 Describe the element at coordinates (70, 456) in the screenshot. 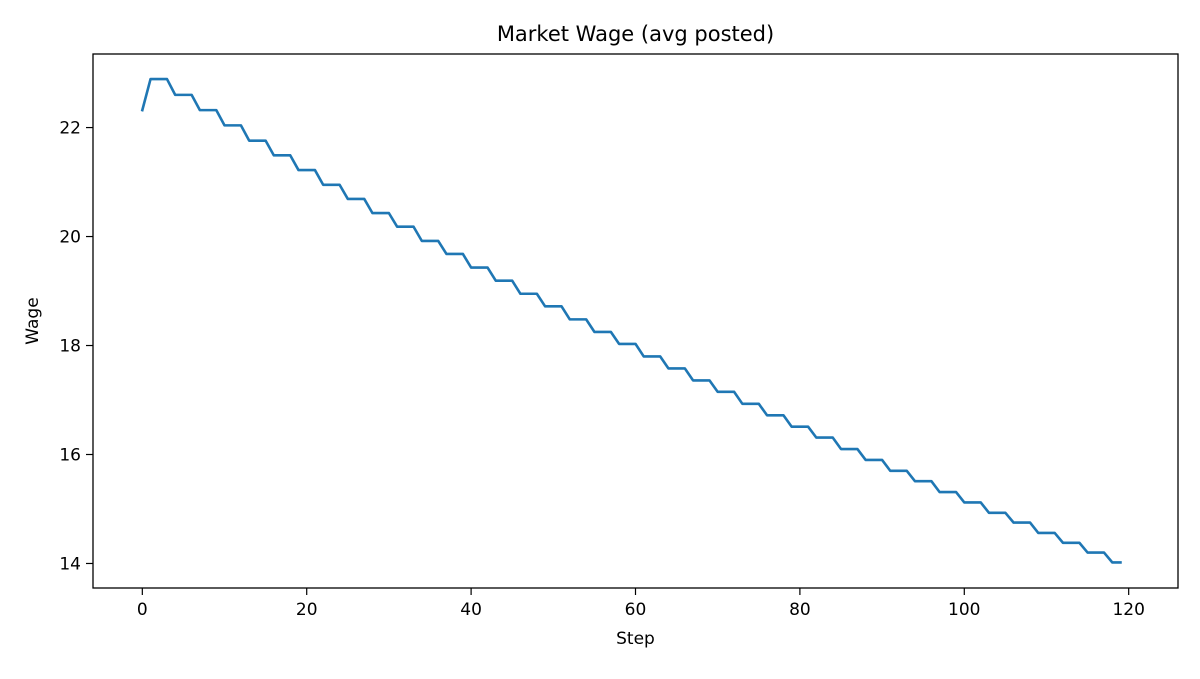

I see `y-tick-label: 16` at that location.